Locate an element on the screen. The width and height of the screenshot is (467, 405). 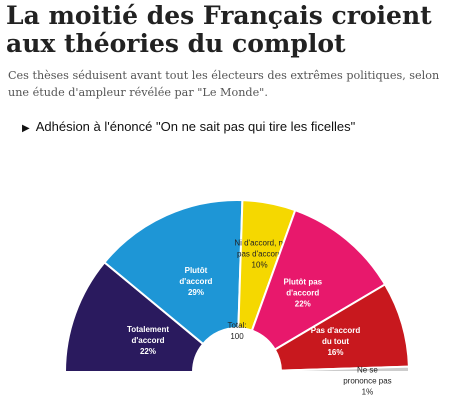
slice-value-2: 10% is located at coordinates (260, 265).